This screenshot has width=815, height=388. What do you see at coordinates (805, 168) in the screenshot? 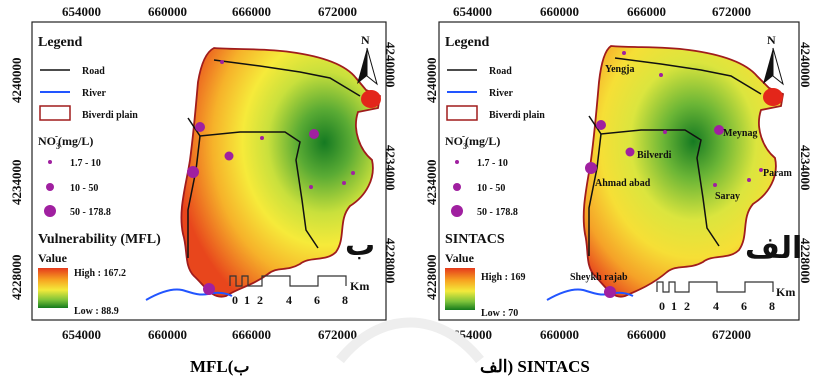
I see `y-tick-right: 4234000` at bounding box center [805, 168].